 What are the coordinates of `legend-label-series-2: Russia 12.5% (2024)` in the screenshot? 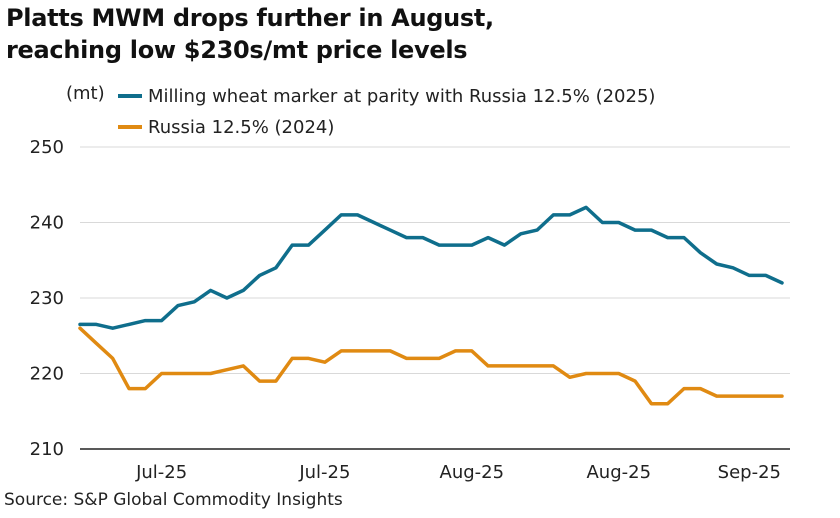 It's located at (241, 127).